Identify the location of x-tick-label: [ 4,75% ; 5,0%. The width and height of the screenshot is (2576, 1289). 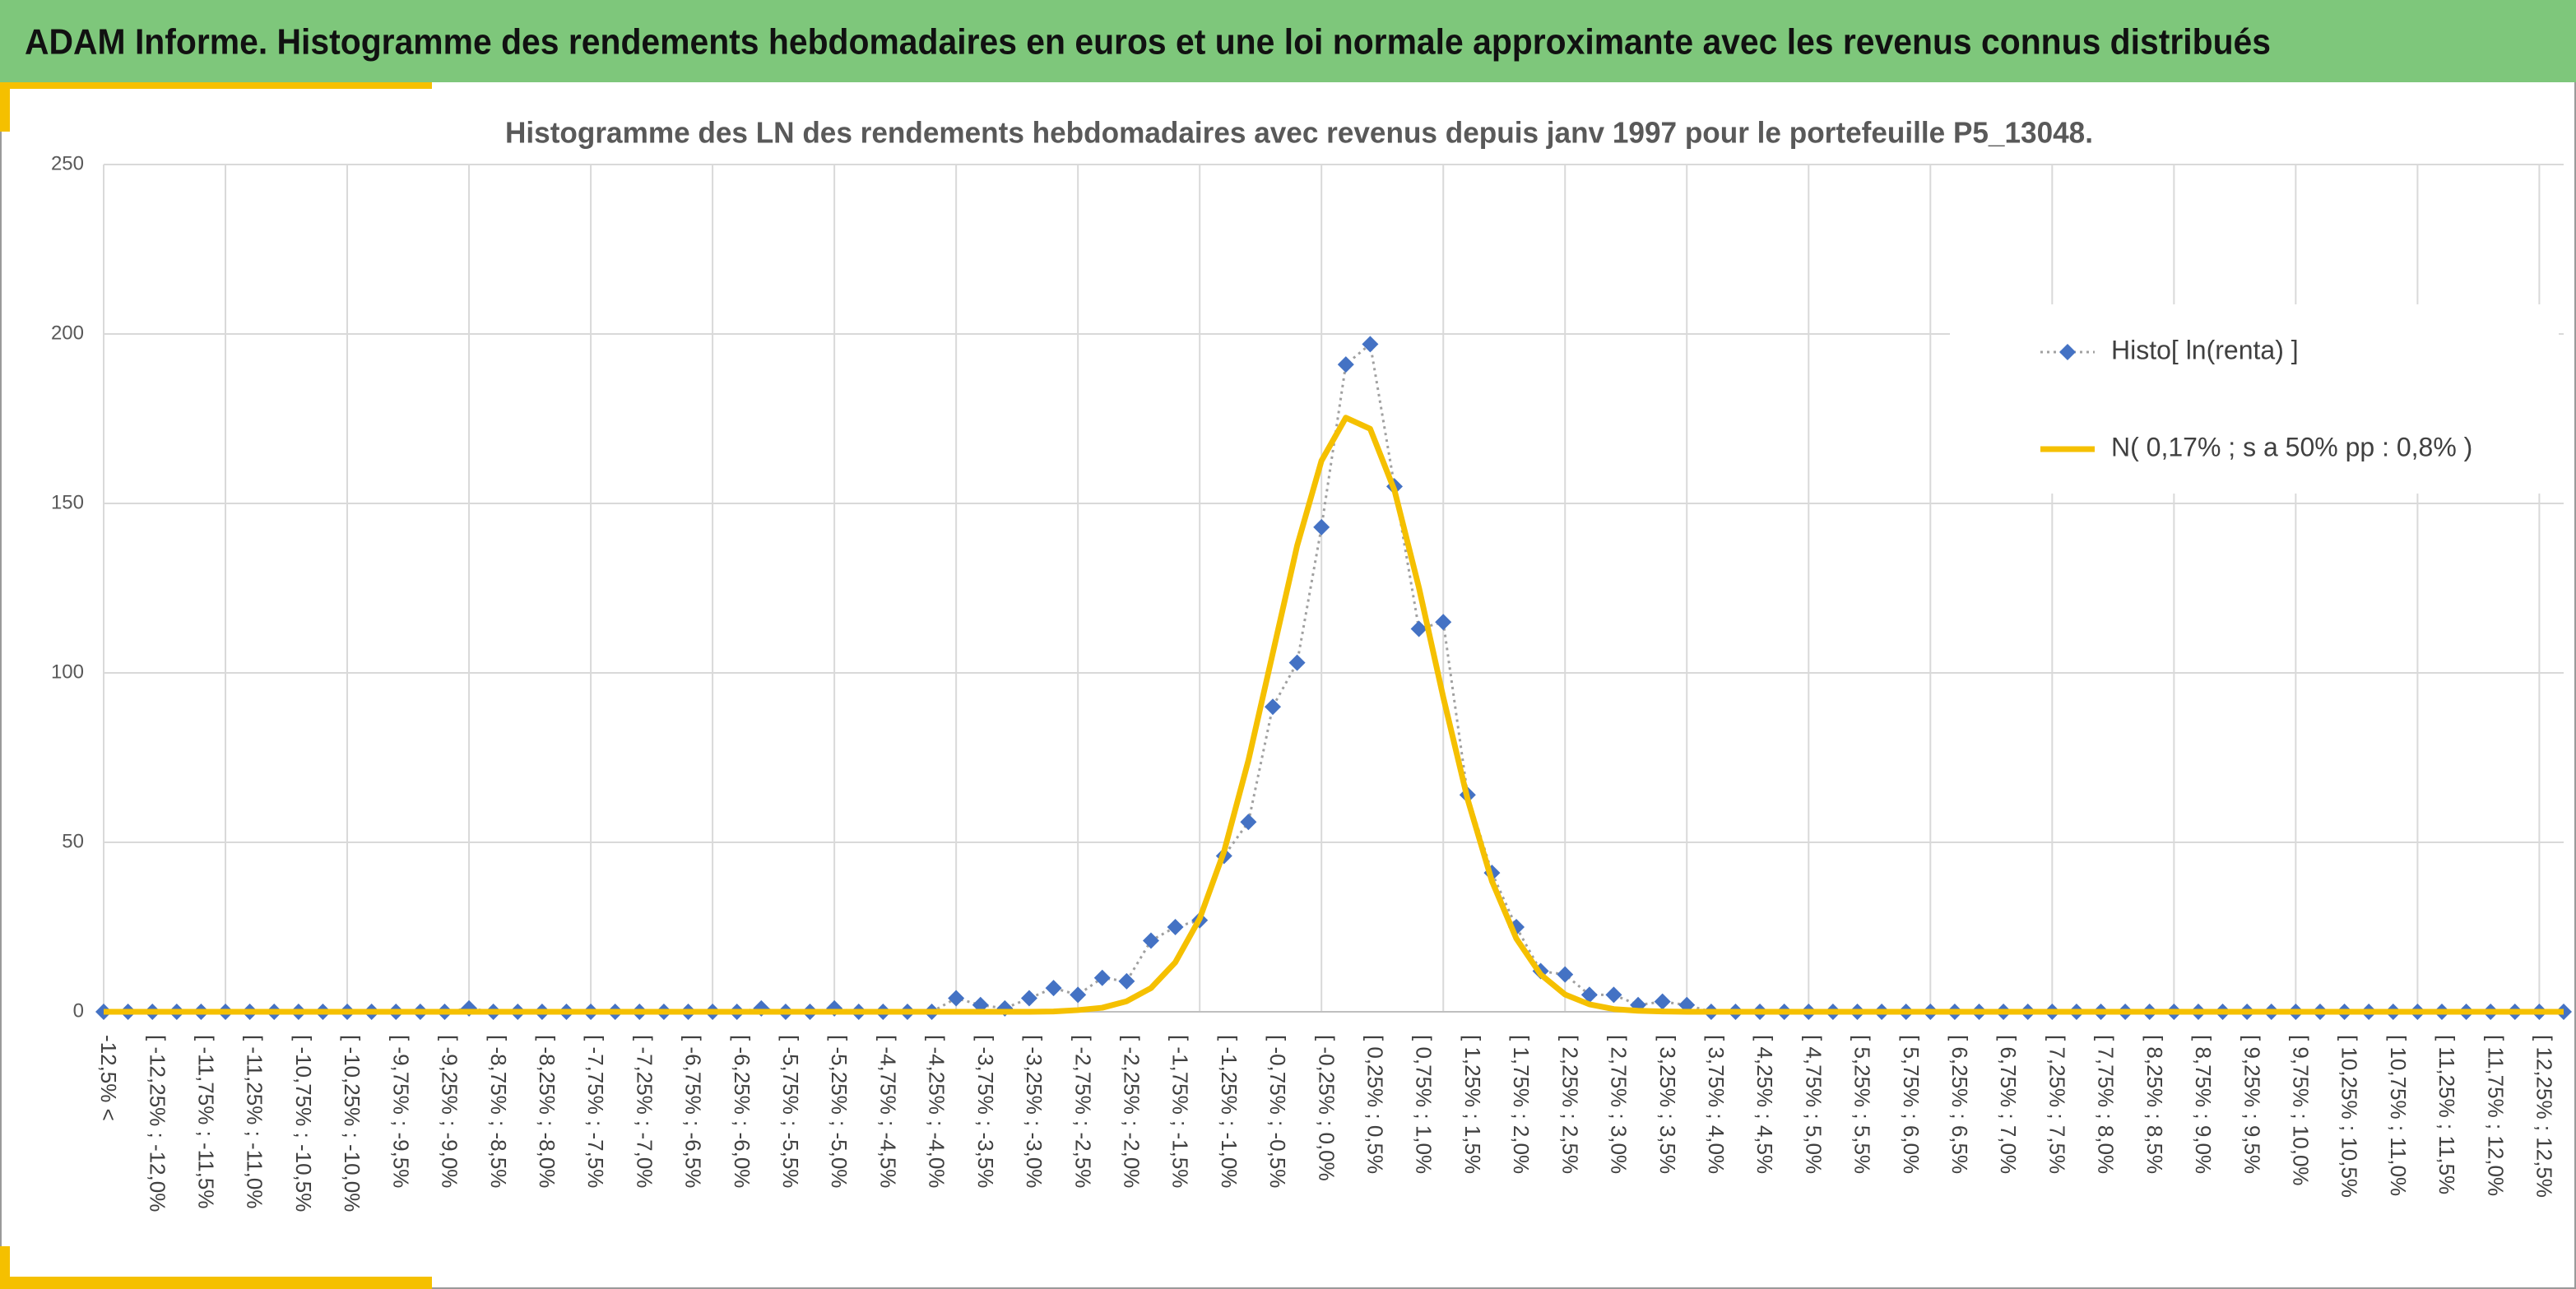
(1813, 1104).